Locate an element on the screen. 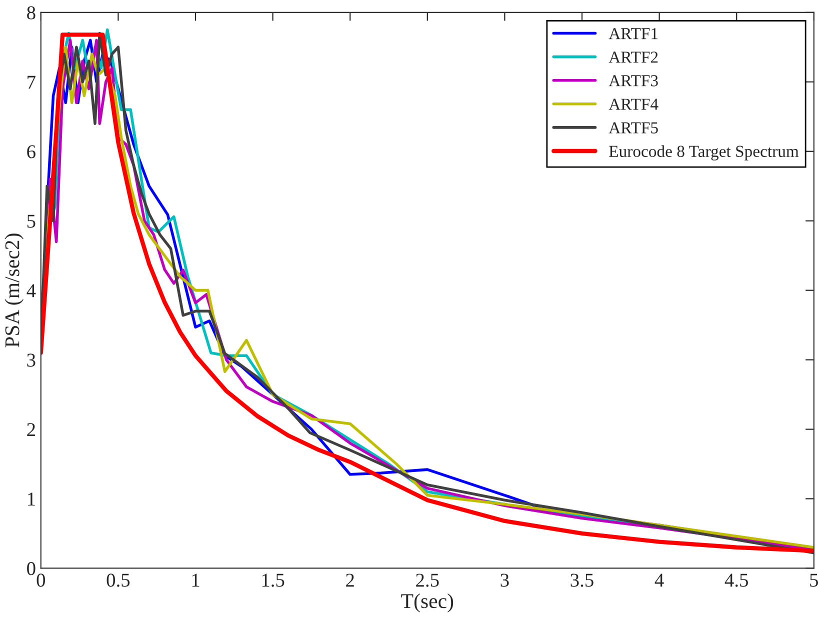  x-tick-label: 4.5 is located at coordinates (736, 580).